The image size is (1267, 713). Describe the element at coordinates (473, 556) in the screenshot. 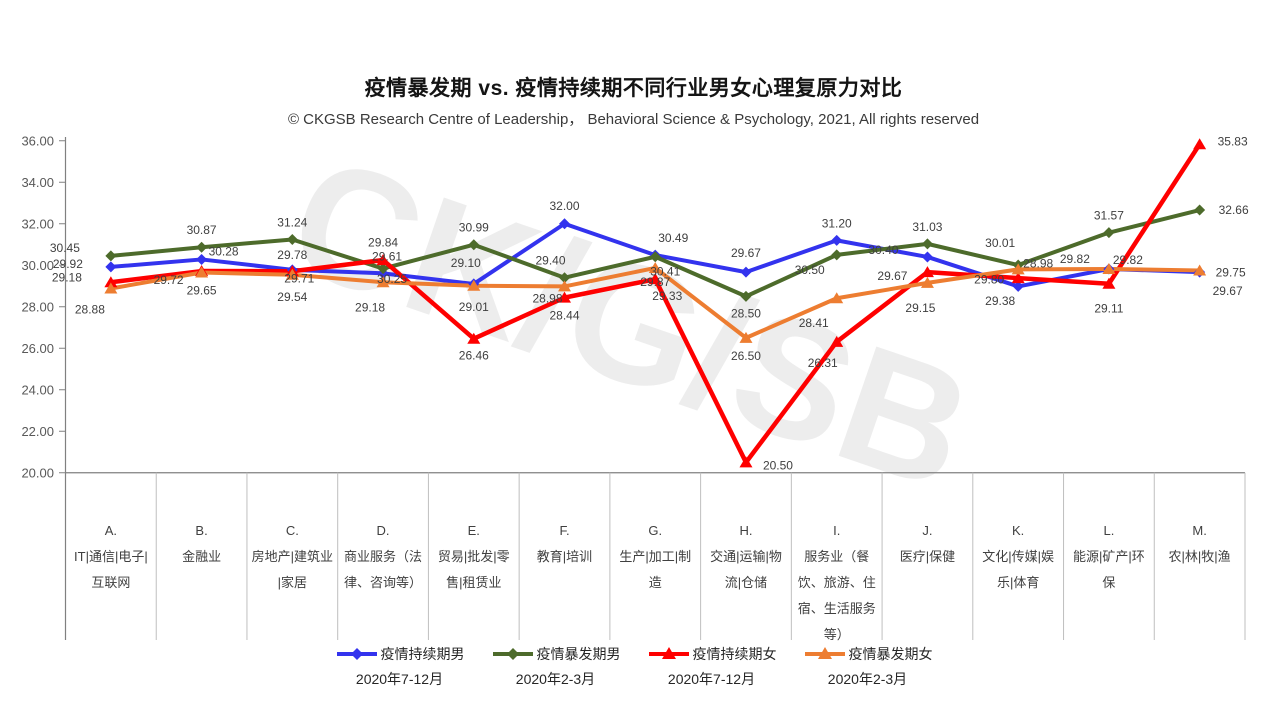

I see `category-label-line: 贸易|批发|零` at that location.